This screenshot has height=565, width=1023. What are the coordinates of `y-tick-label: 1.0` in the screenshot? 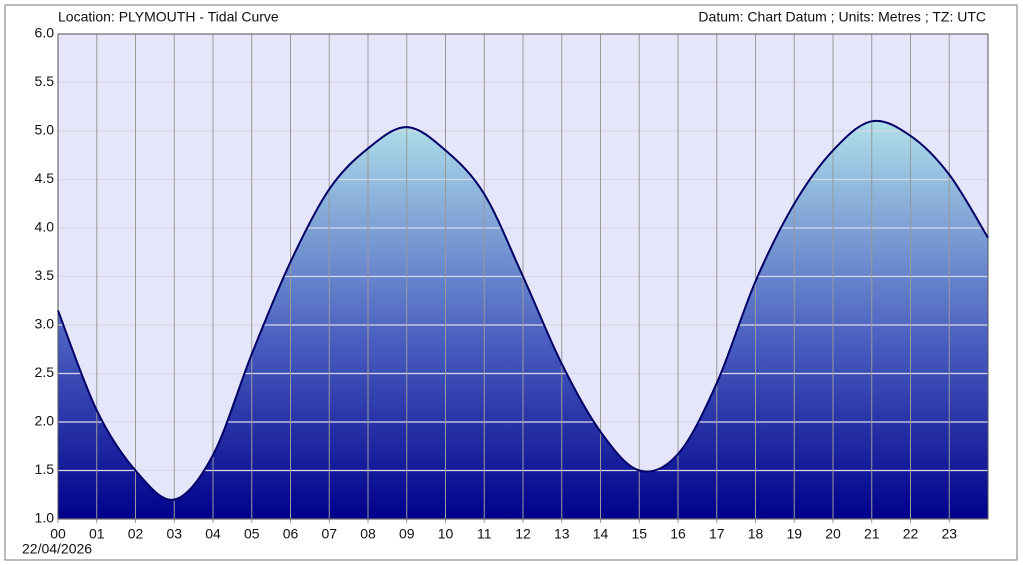 It's located at (45, 518).